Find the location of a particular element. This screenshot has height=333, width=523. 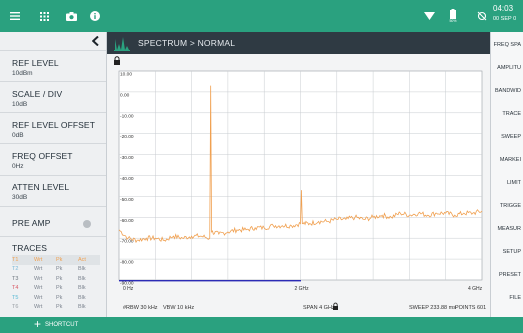

ref-level-item: REF LEVEL 10dBm is located at coordinates (53, 67).